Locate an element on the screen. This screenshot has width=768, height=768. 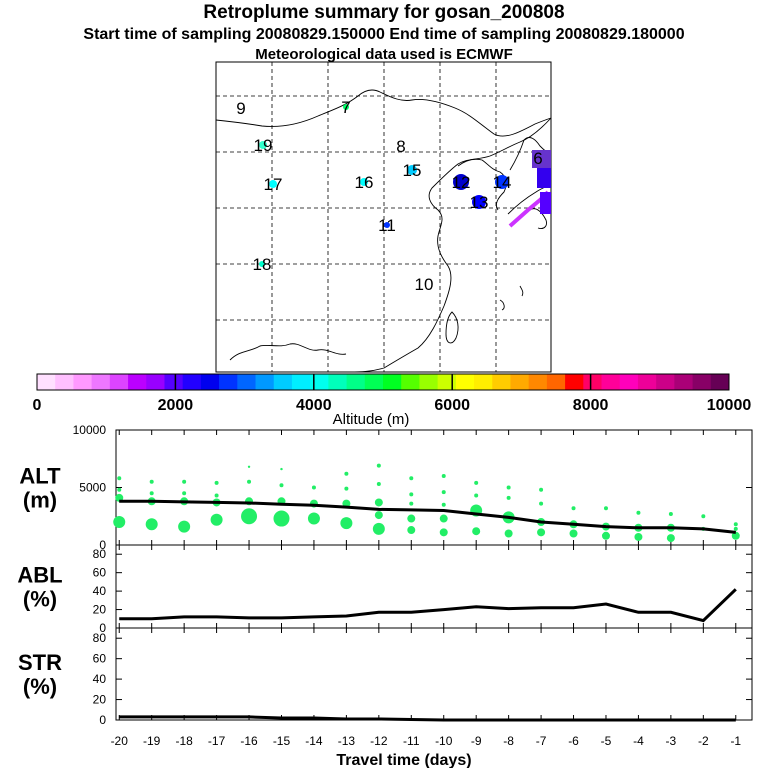
colorbar-label: Altitude (m) is located at coordinates (371, 419).